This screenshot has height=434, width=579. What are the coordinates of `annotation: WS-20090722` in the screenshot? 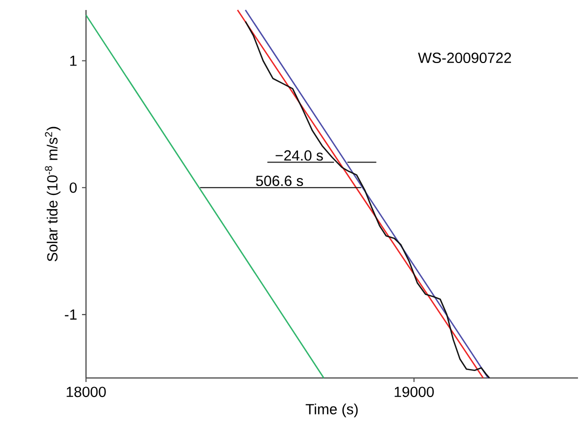 It's located at (464, 58).